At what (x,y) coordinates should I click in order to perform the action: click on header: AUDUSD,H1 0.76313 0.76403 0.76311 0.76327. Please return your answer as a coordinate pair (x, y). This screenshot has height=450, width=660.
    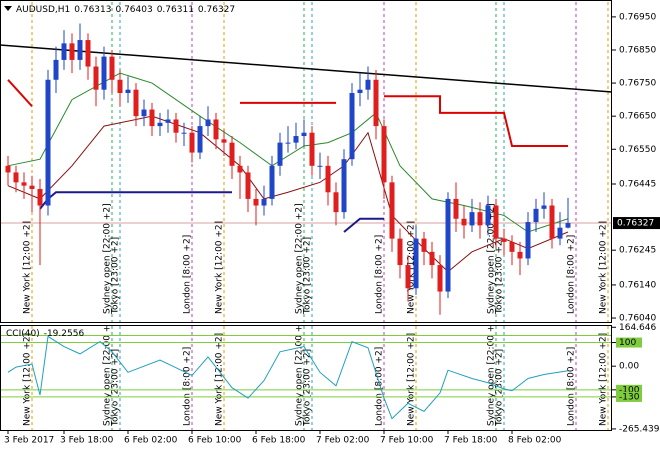
    Looking at the image, I should click on (119, 10).